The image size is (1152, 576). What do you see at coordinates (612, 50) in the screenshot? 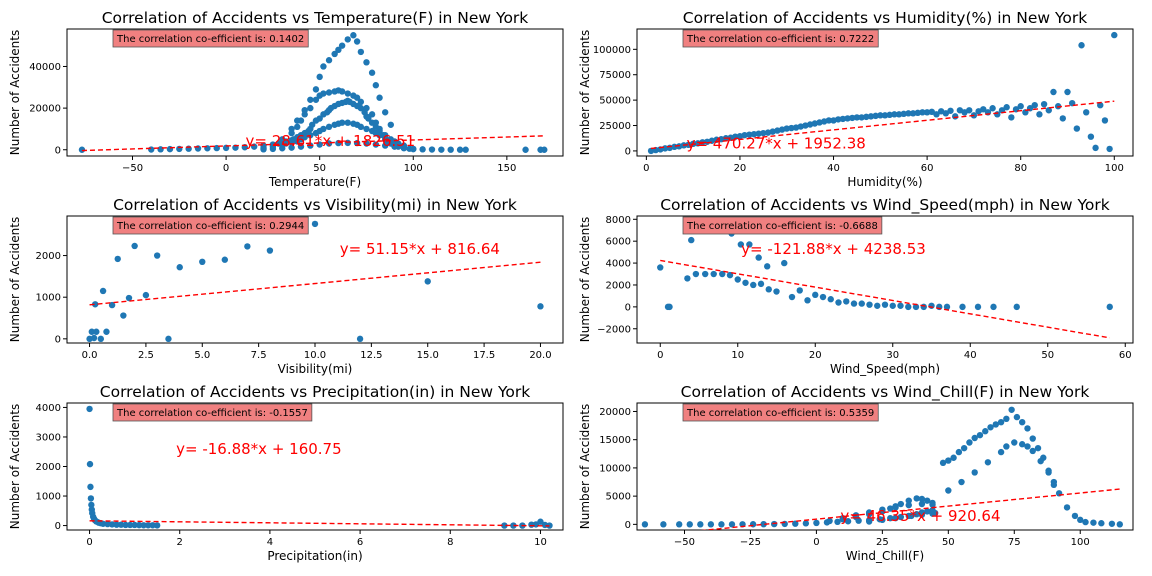
I see `chart-2-ytick-label: 100000` at bounding box center [612, 50].